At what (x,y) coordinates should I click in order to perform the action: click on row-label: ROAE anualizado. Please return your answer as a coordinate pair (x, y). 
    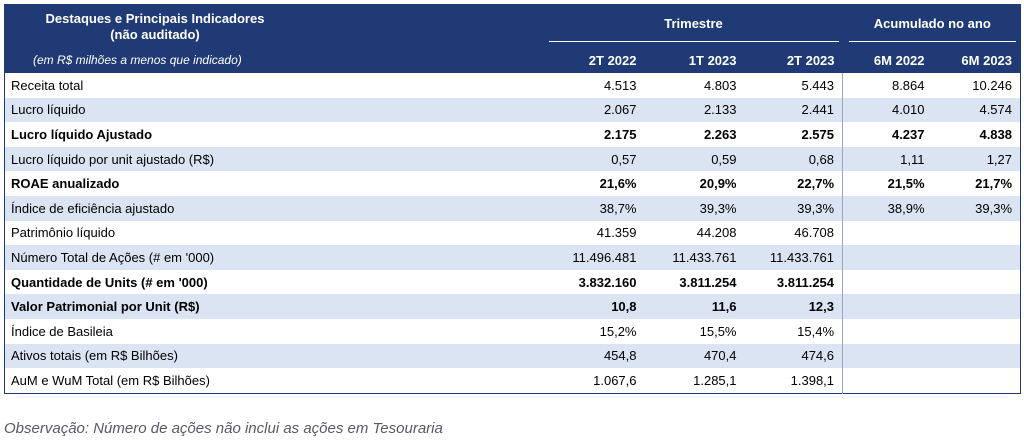
    Looking at the image, I should click on (65, 184).